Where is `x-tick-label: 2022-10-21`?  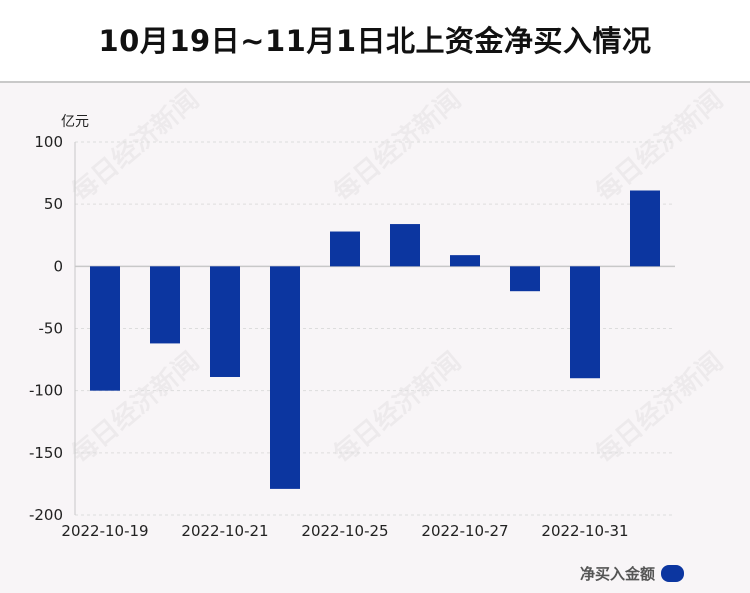 x-tick-label: 2022-10-21 is located at coordinates (224, 531).